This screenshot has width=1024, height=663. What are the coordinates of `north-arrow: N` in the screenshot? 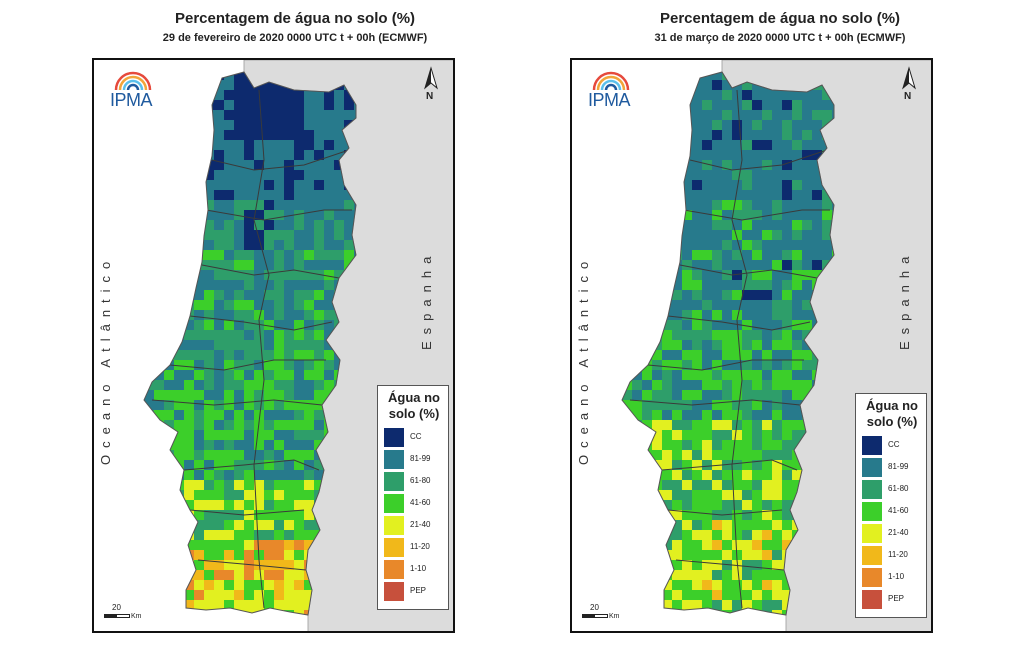 It's located at (431, 86).